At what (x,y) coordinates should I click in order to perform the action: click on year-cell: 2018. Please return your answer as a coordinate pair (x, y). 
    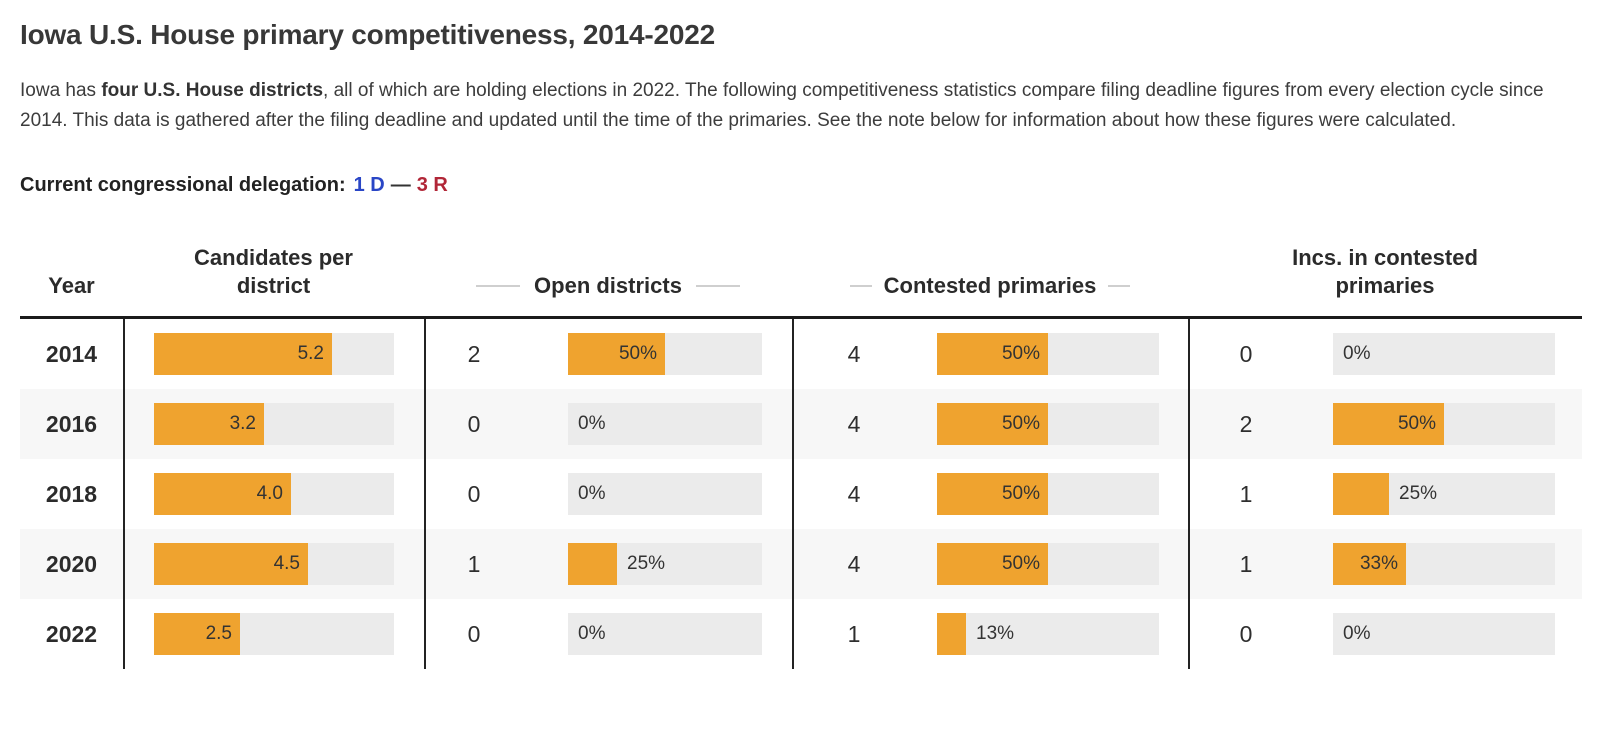
    Looking at the image, I should click on (71, 493).